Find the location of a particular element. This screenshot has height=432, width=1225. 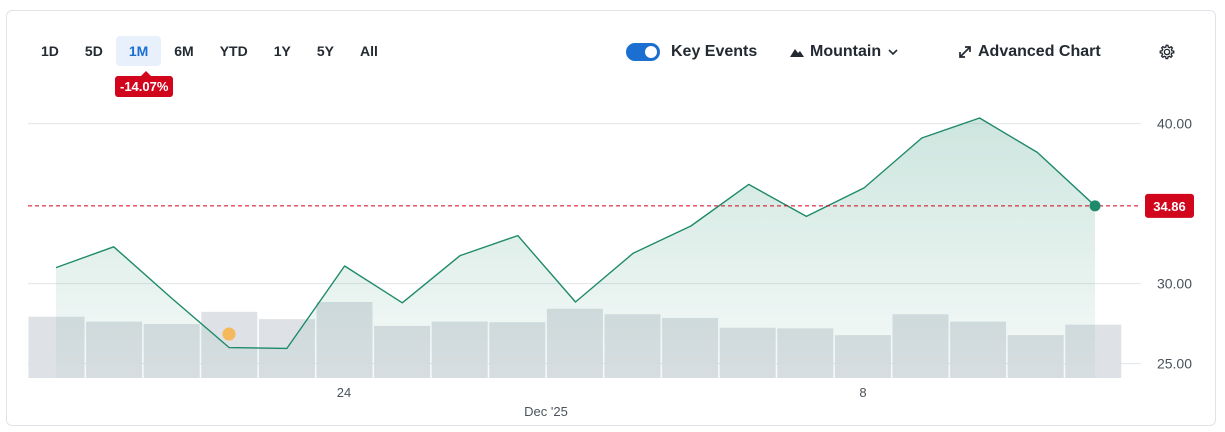

advanced-chart-label: Advanced Chart is located at coordinates (1039, 51).